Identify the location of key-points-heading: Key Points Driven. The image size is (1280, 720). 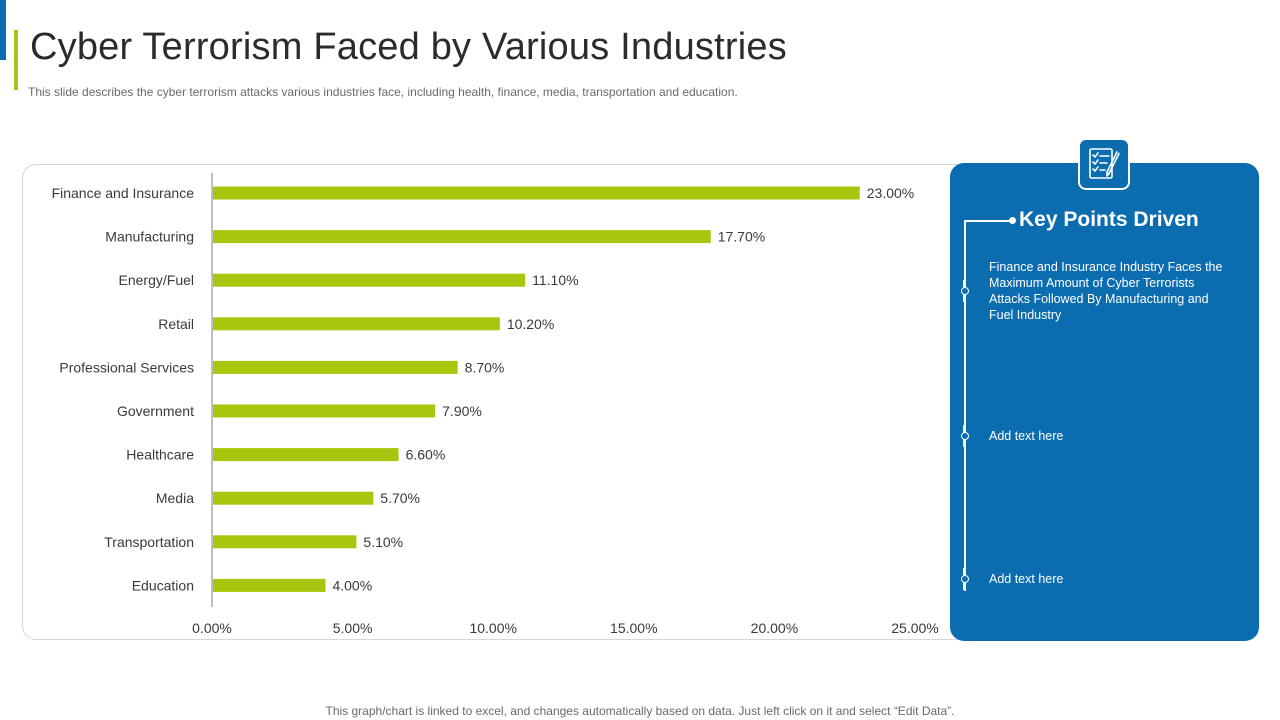
(1109, 219).